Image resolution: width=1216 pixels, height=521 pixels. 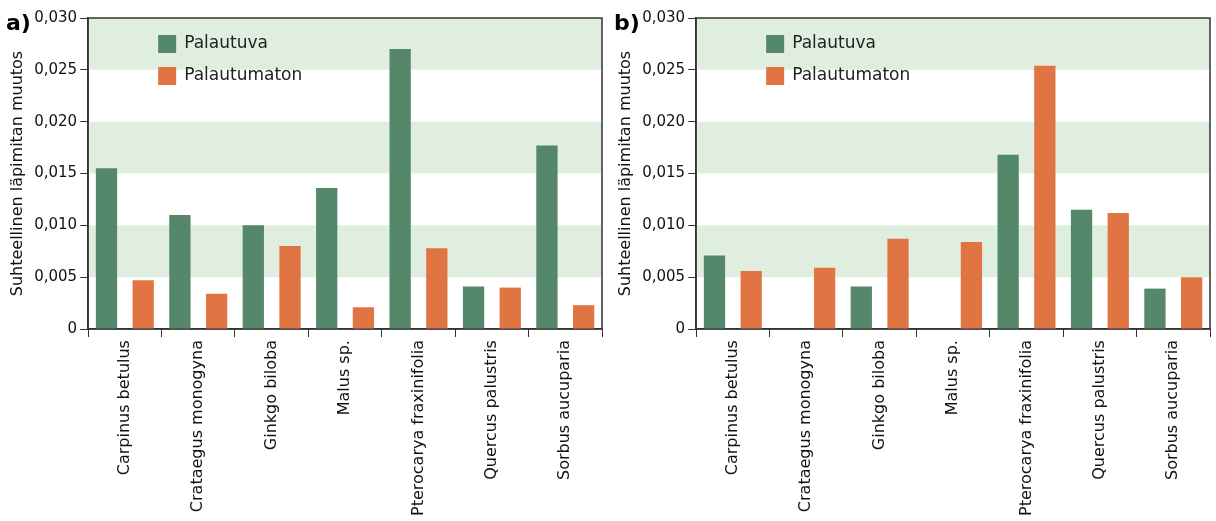 What do you see at coordinates (18, 22) in the screenshot?
I see `chart-title: a)` at bounding box center [18, 22].